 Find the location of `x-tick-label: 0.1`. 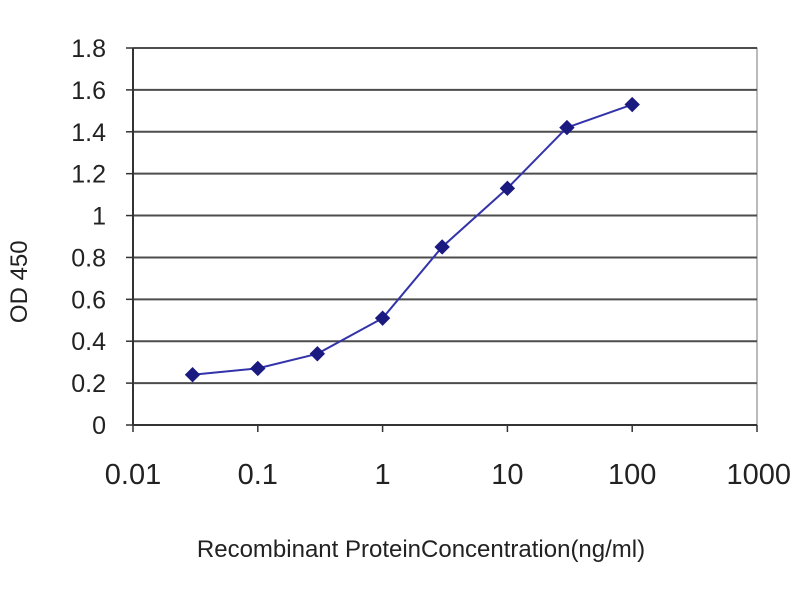

x-tick-label: 0.1 is located at coordinates (258, 475).